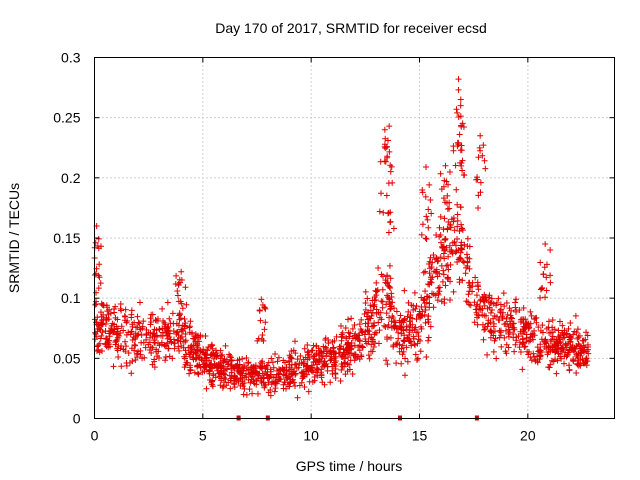  I want to click on x-tick-label: 10, so click(311, 436).